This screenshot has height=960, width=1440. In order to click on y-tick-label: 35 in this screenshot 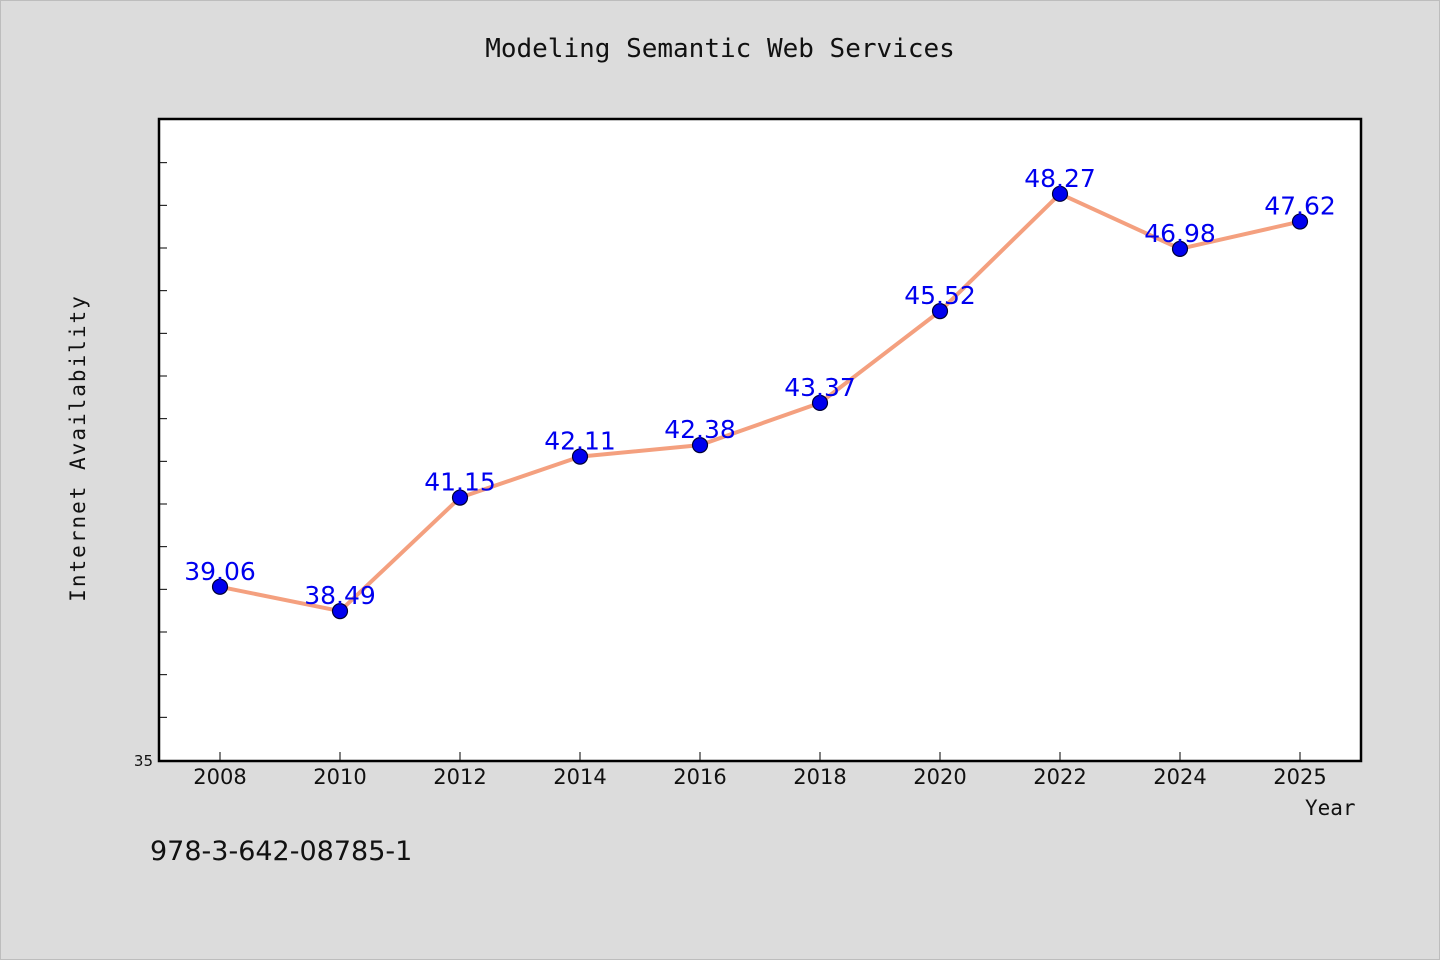, I will do `click(143, 761)`.